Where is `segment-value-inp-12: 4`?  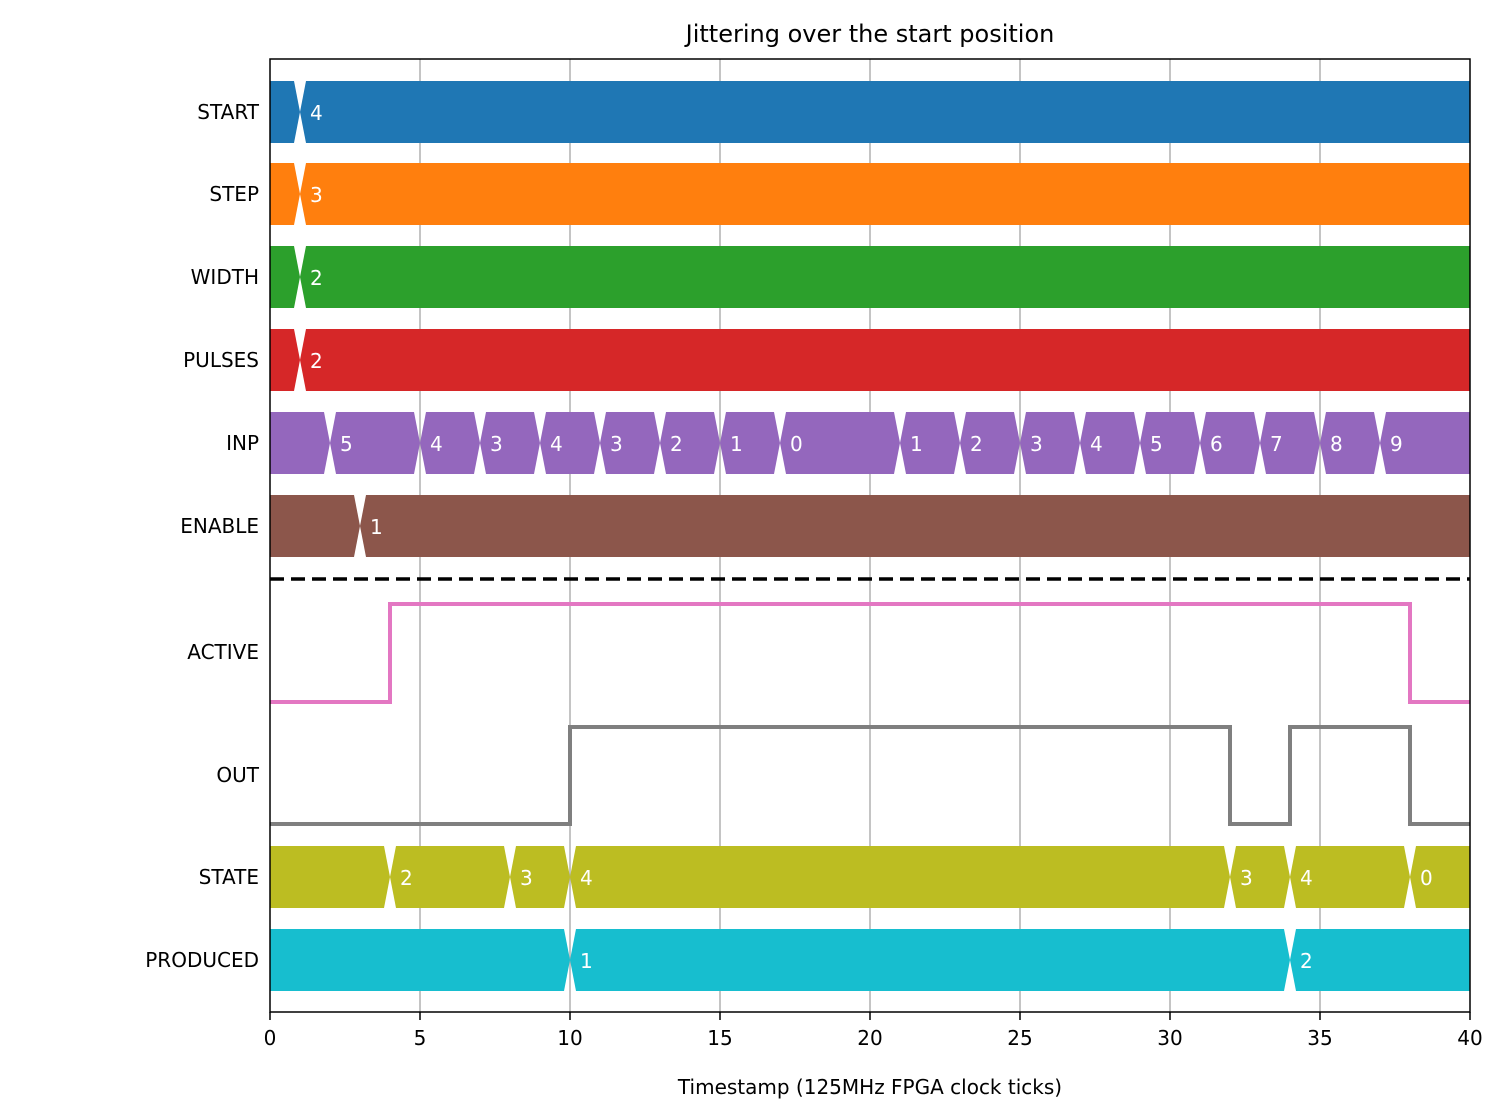 segment-value-inp-12: 4 is located at coordinates (1096, 444).